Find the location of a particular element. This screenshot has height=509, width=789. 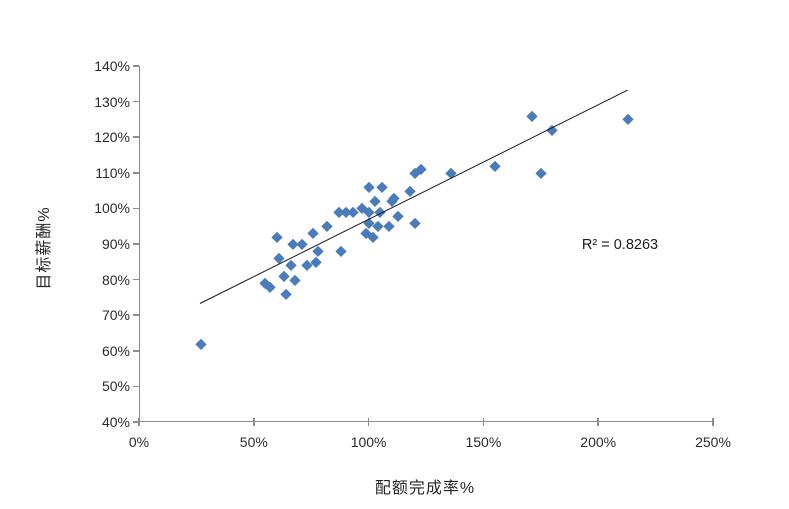

y-tick-label: 90% is located at coordinates (115, 244).